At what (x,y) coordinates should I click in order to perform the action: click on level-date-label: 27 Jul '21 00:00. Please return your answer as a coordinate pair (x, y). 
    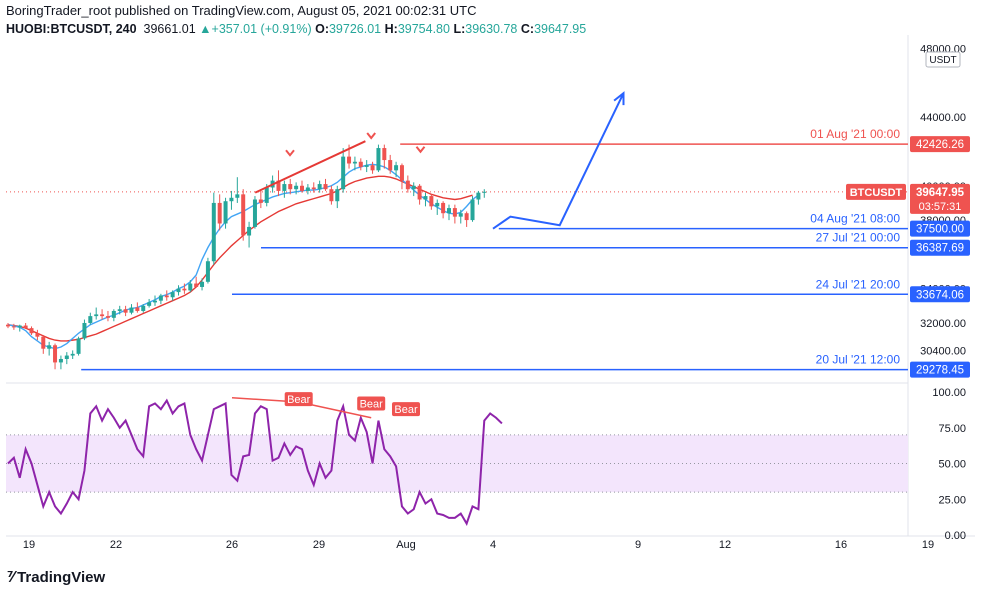
    Looking at the image, I should click on (858, 238).